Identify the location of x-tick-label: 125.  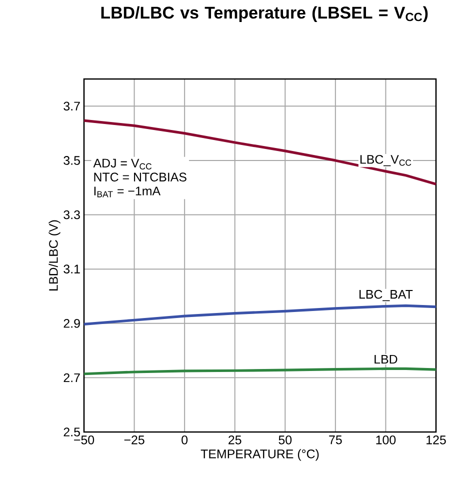
(436, 440).